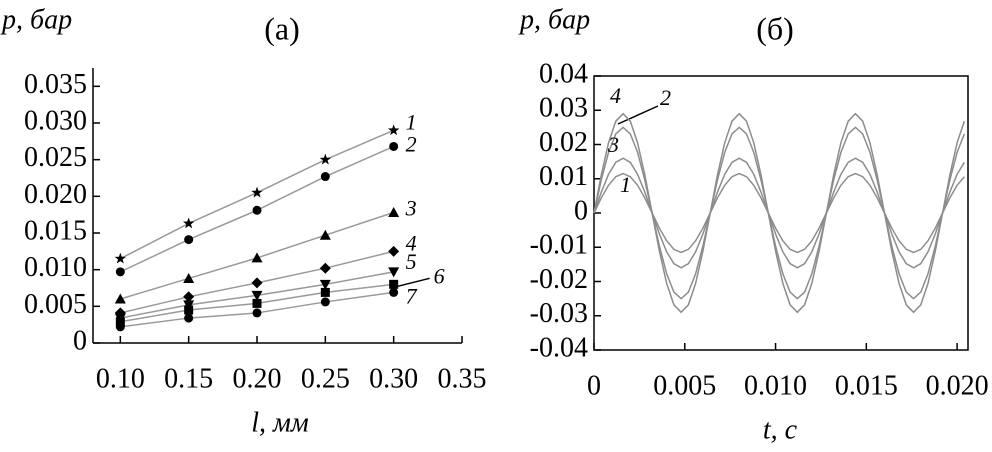 This screenshot has height=452, width=992. What do you see at coordinates (780, 429) in the screenshot?
I see `x-axis-label: t, с` at bounding box center [780, 429].